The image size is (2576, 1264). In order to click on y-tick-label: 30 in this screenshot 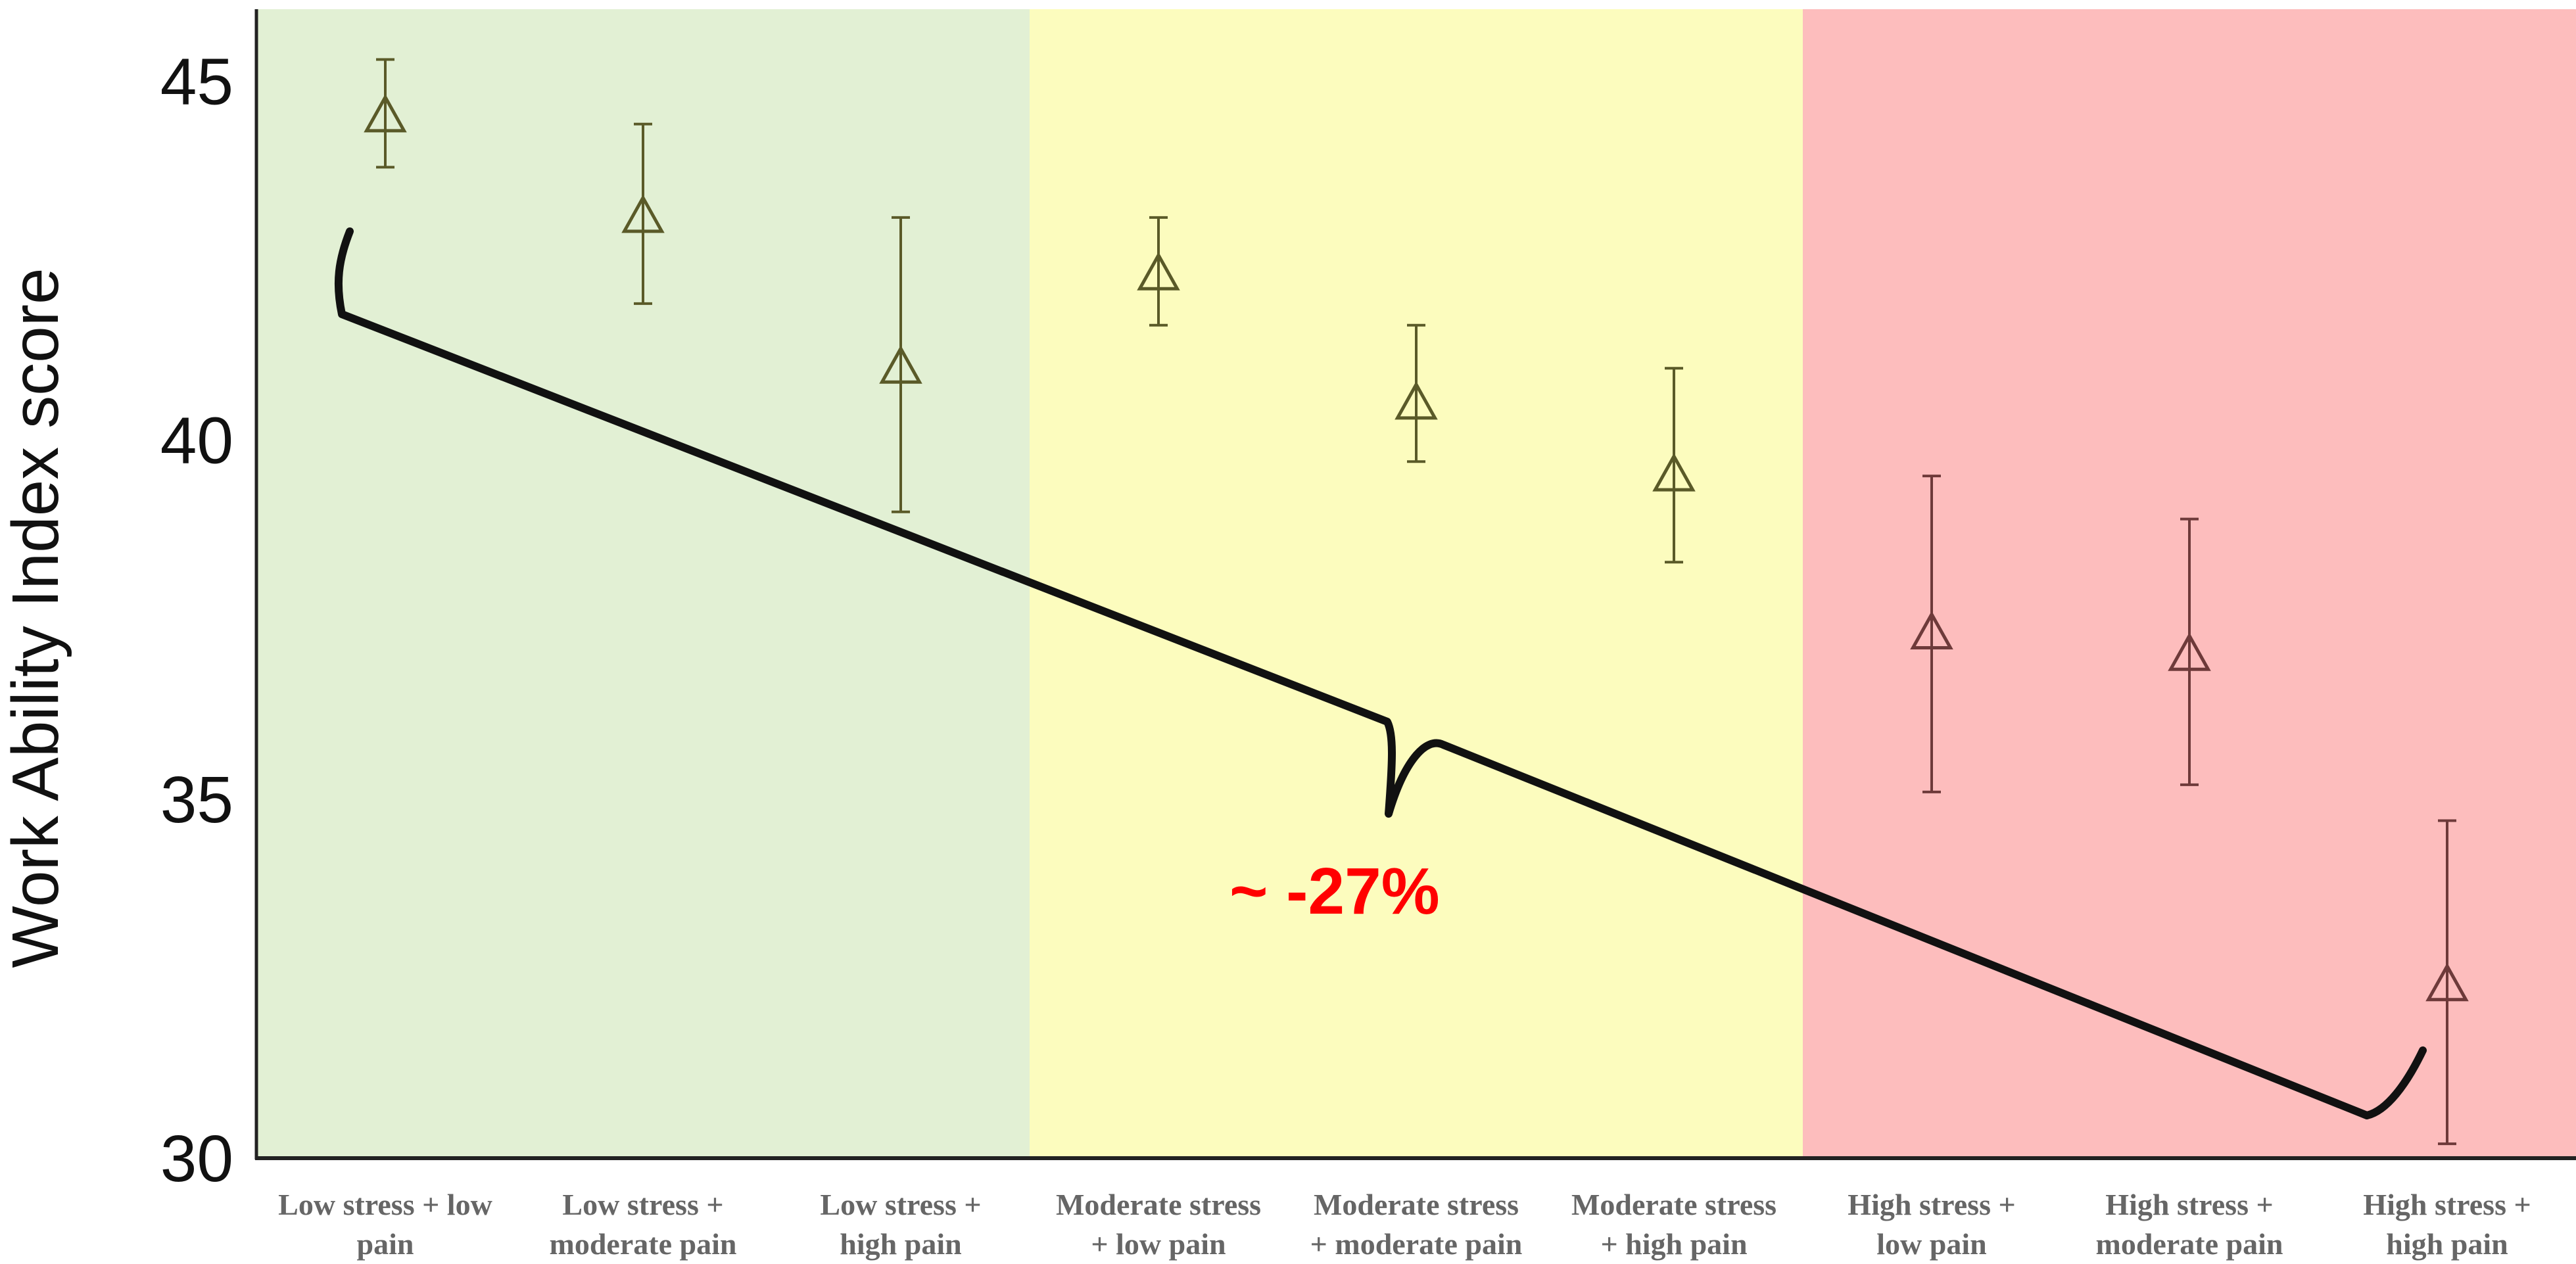, I will do `click(196, 1159)`.